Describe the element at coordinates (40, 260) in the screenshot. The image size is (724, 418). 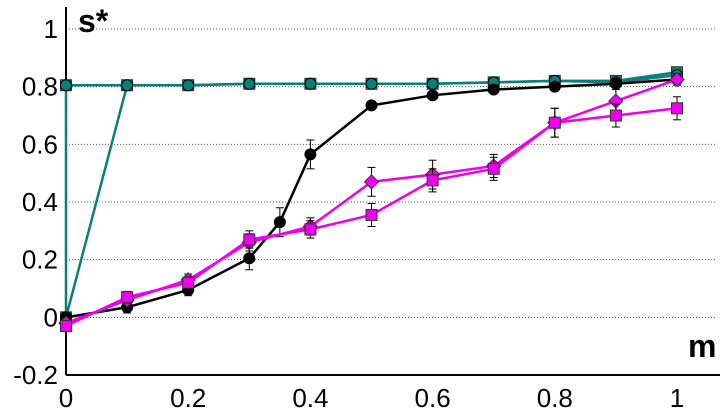
I see `y-tick-label: 0.2` at that location.